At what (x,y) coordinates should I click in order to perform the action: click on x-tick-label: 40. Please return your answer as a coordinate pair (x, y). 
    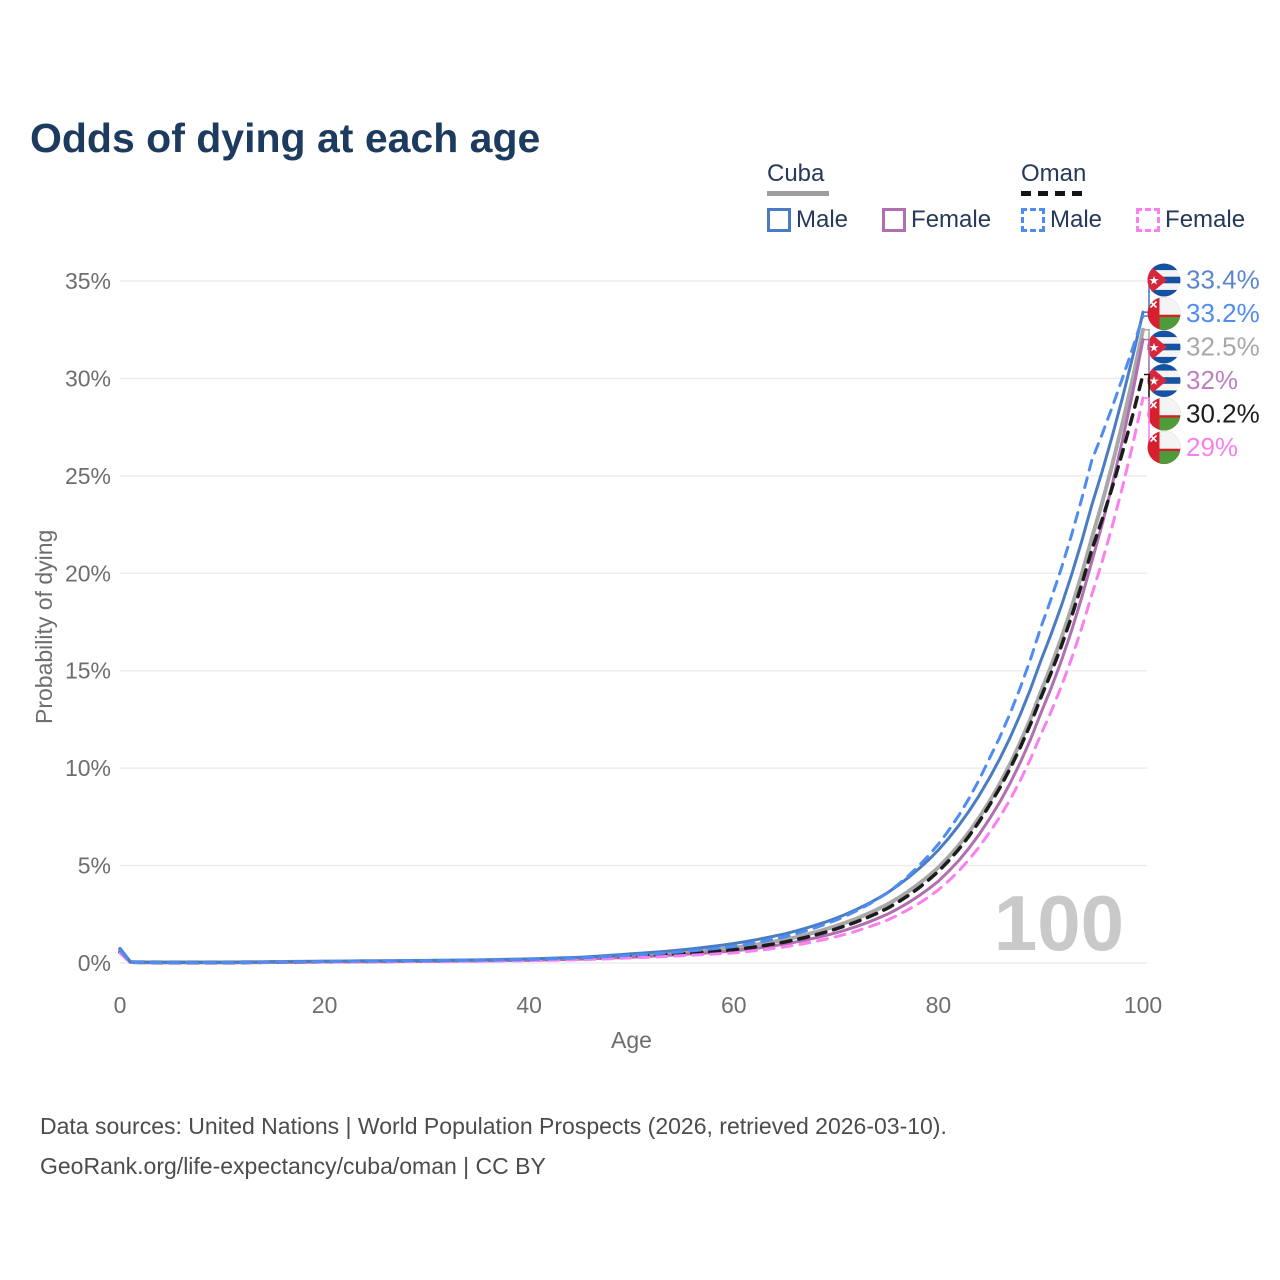
    Looking at the image, I should click on (529, 1005).